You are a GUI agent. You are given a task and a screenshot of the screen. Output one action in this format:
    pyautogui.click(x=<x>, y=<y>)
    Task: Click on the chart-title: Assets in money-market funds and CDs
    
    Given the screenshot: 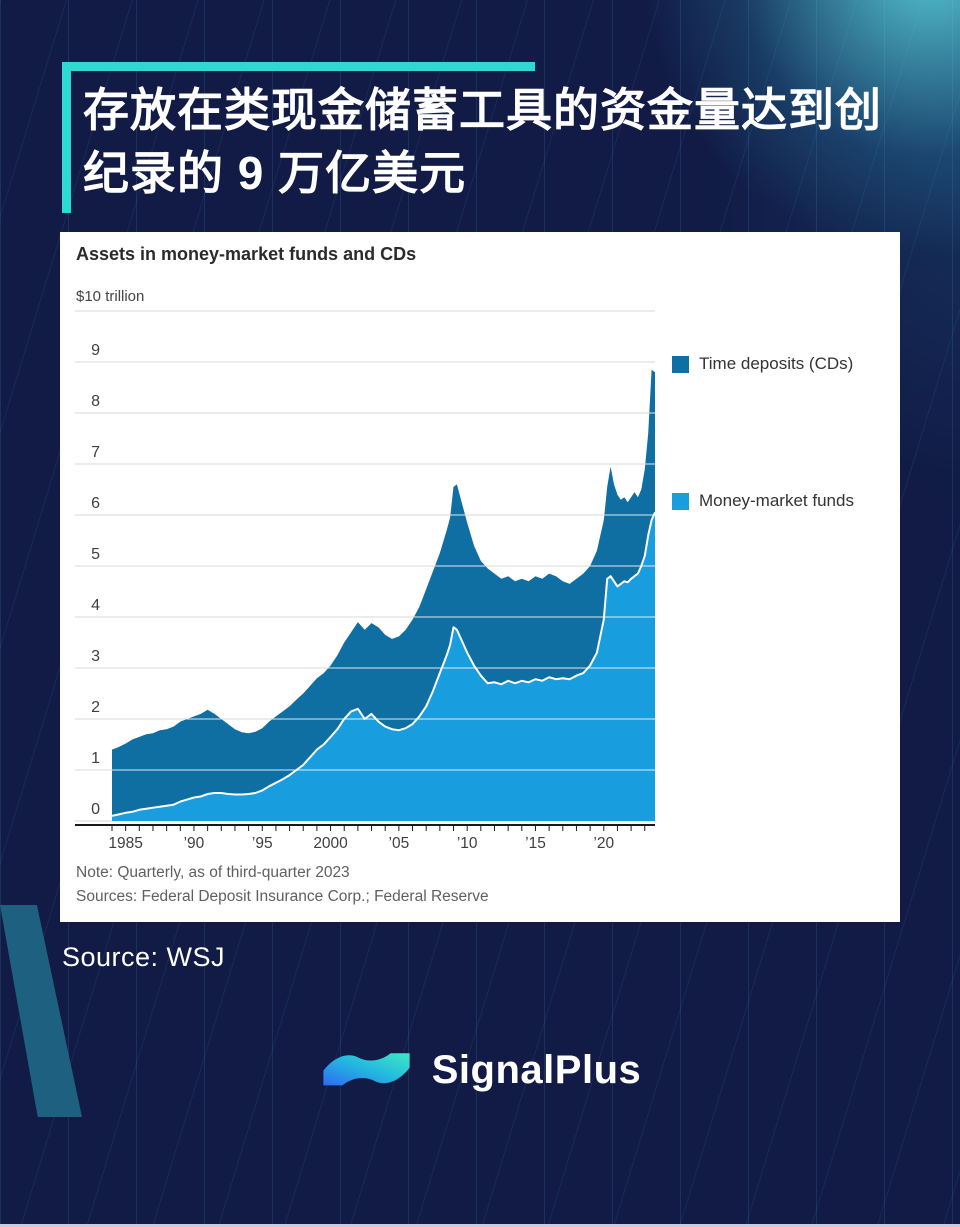 What is the action you would take?
    pyautogui.click(x=246, y=254)
    